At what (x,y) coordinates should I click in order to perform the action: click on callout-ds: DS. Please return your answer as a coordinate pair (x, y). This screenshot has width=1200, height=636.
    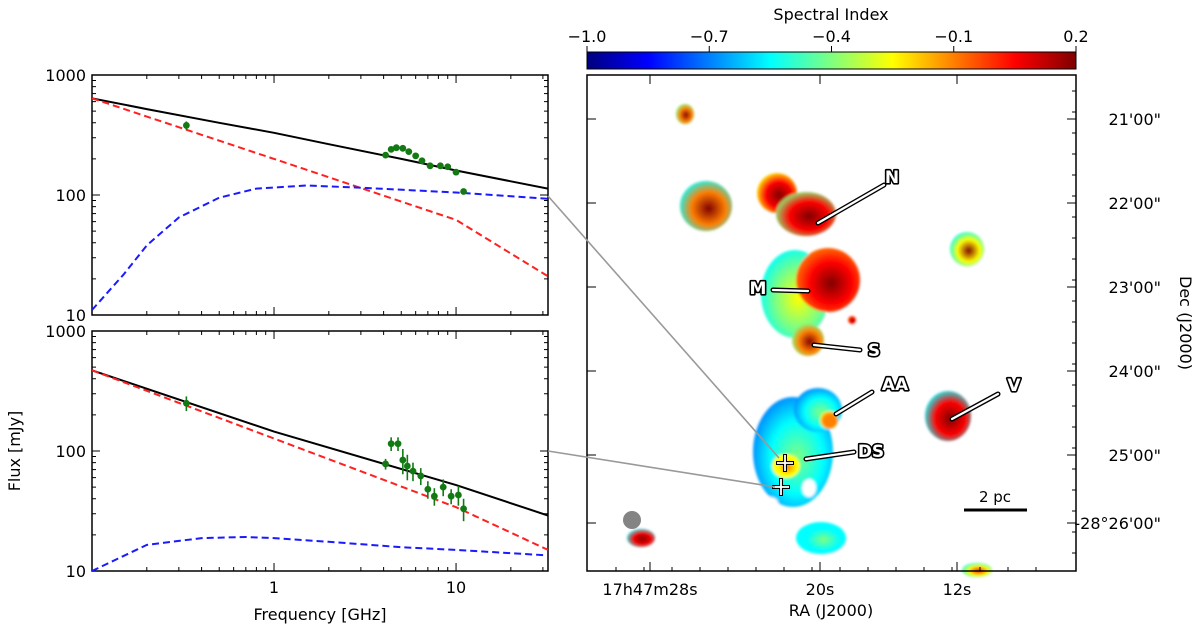
    Looking at the image, I should click on (844, 452).